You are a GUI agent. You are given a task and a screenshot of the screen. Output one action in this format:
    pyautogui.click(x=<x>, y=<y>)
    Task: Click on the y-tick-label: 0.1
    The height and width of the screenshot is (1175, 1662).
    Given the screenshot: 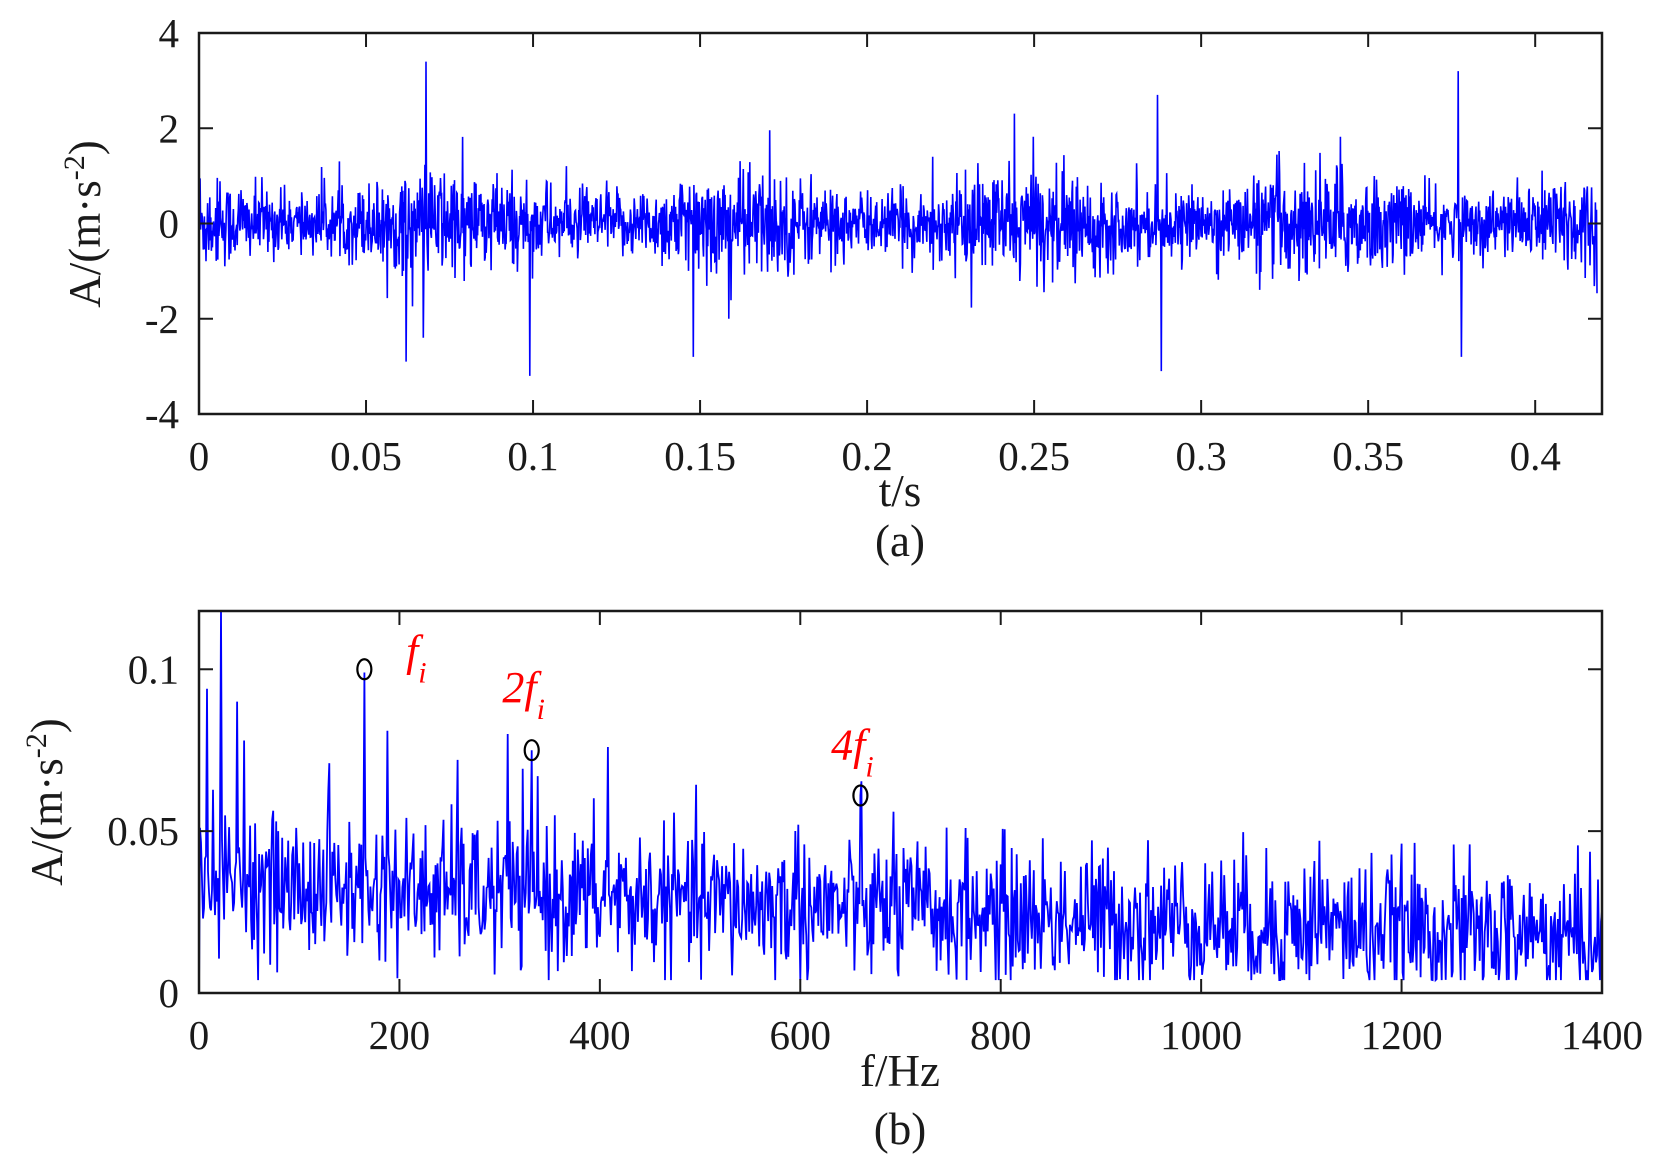 What is the action you would take?
    pyautogui.click(x=153, y=669)
    